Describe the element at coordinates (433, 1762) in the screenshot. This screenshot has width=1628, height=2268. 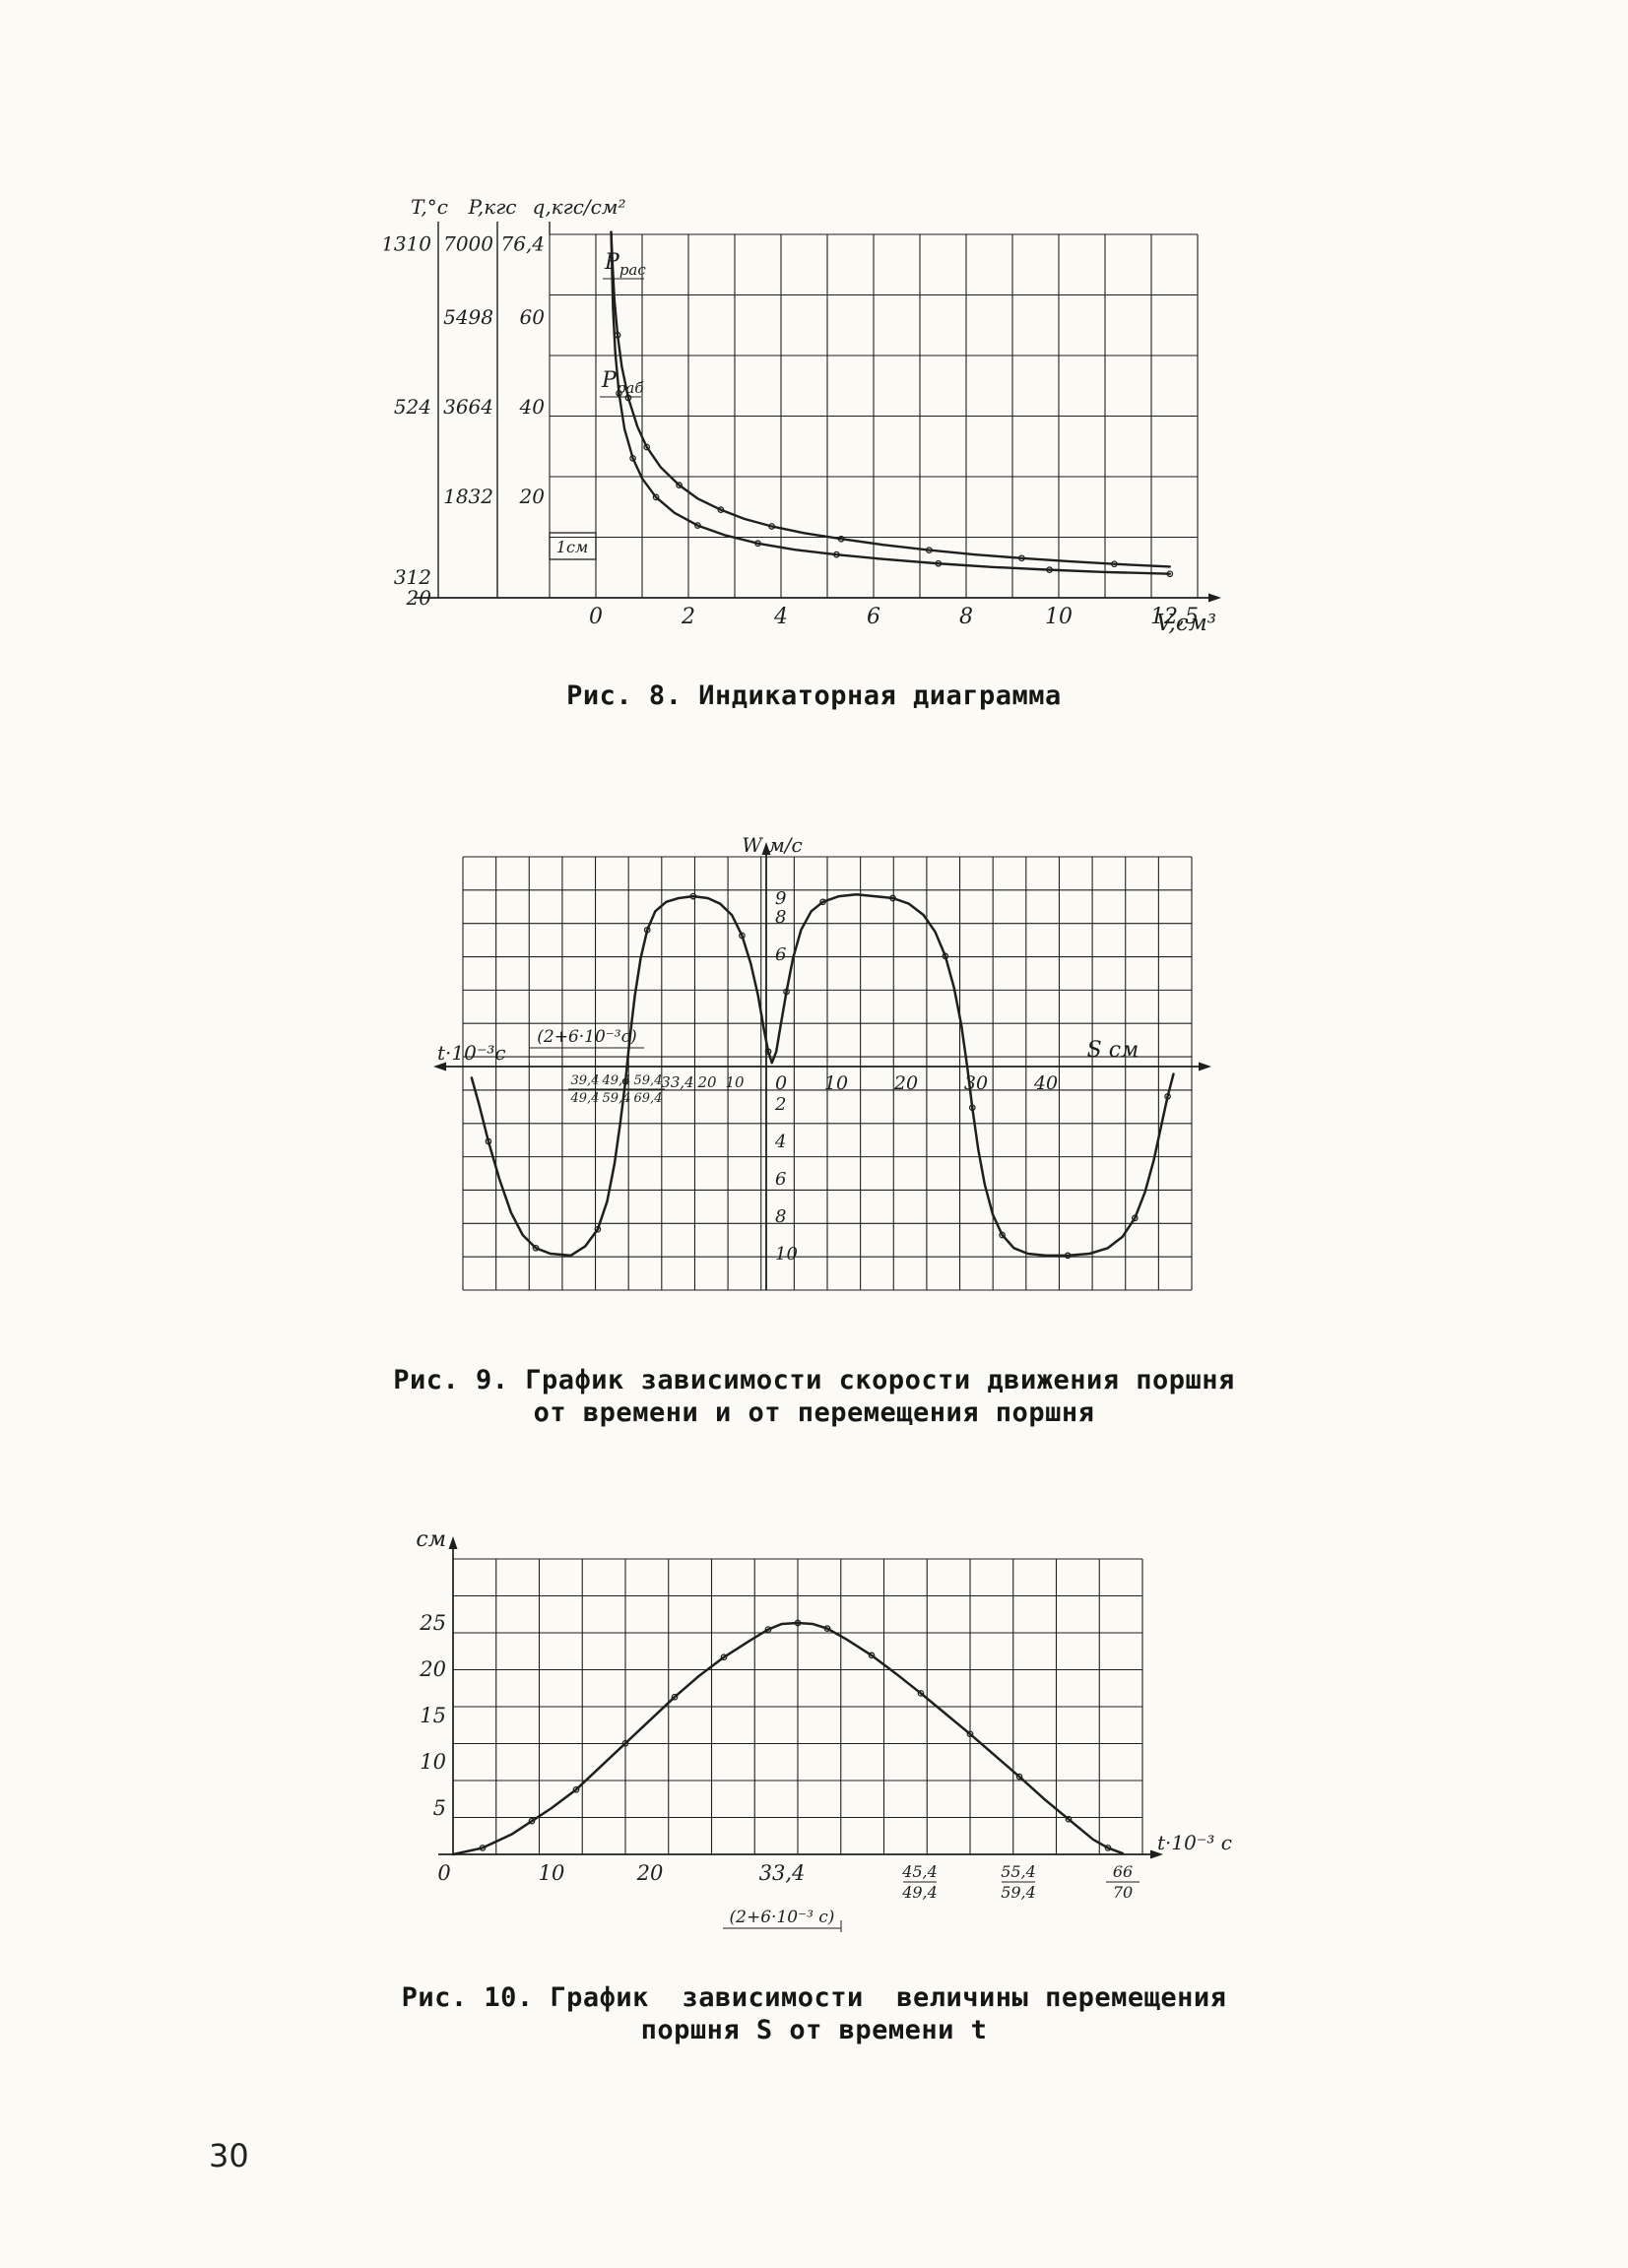
I see `fig10-ytick: 10` at that location.